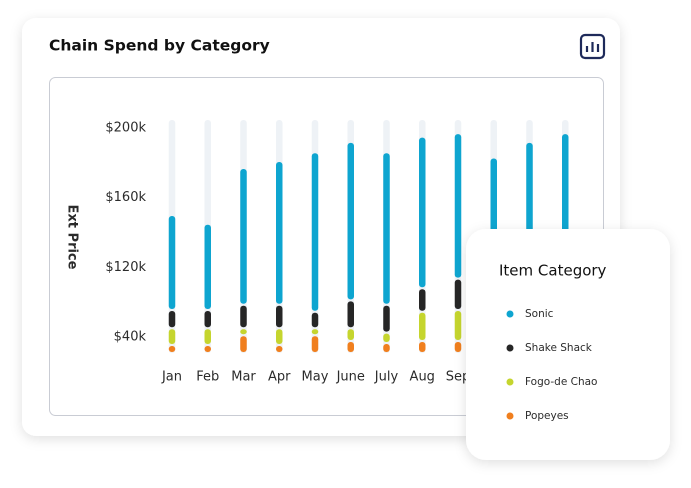  What do you see at coordinates (243, 377) in the screenshot?
I see `x-tick-label: Mar` at bounding box center [243, 377].